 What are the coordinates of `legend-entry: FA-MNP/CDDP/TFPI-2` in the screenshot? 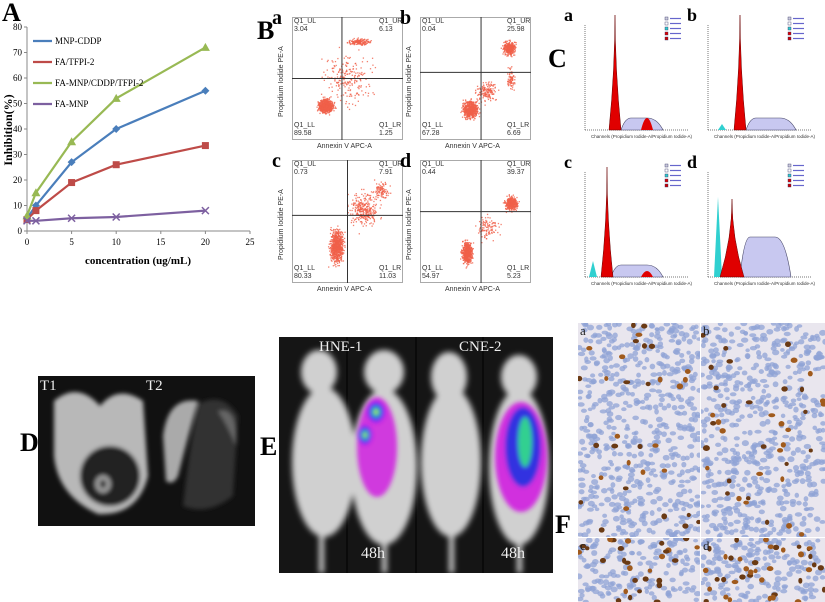 It's located at (99, 83).